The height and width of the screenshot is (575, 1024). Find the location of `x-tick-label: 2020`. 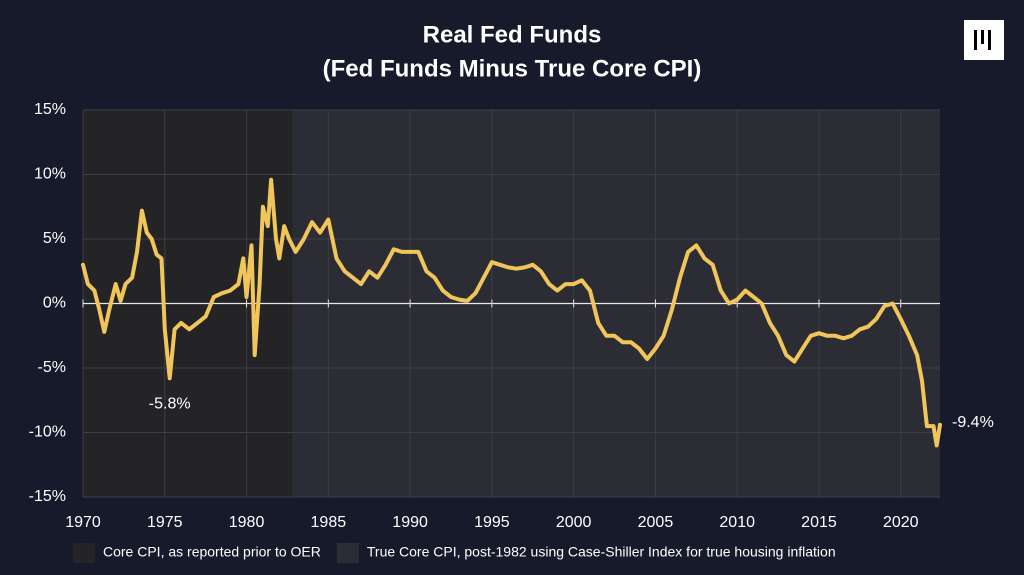

x-tick-label: 2020 is located at coordinates (901, 522).